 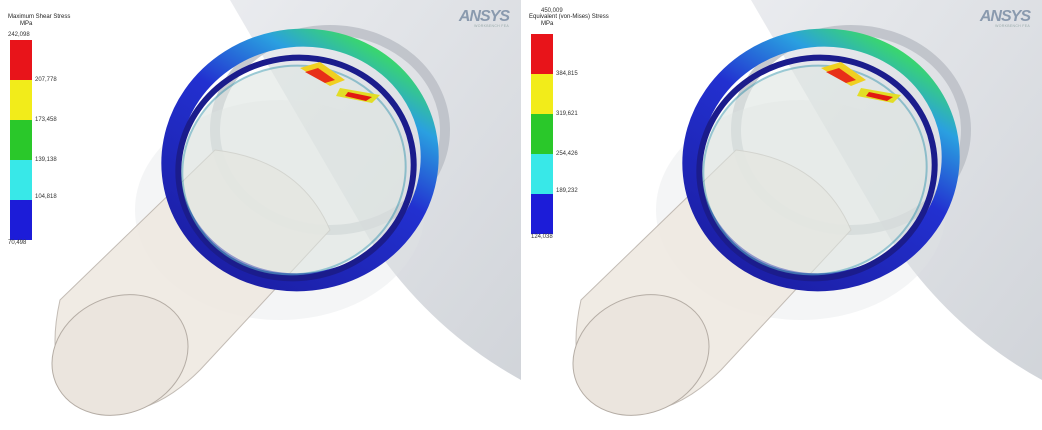 What do you see at coordinates (567, 154) in the screenshot?
I see `legend-label: 254,426` at bounding box center [567, 154].